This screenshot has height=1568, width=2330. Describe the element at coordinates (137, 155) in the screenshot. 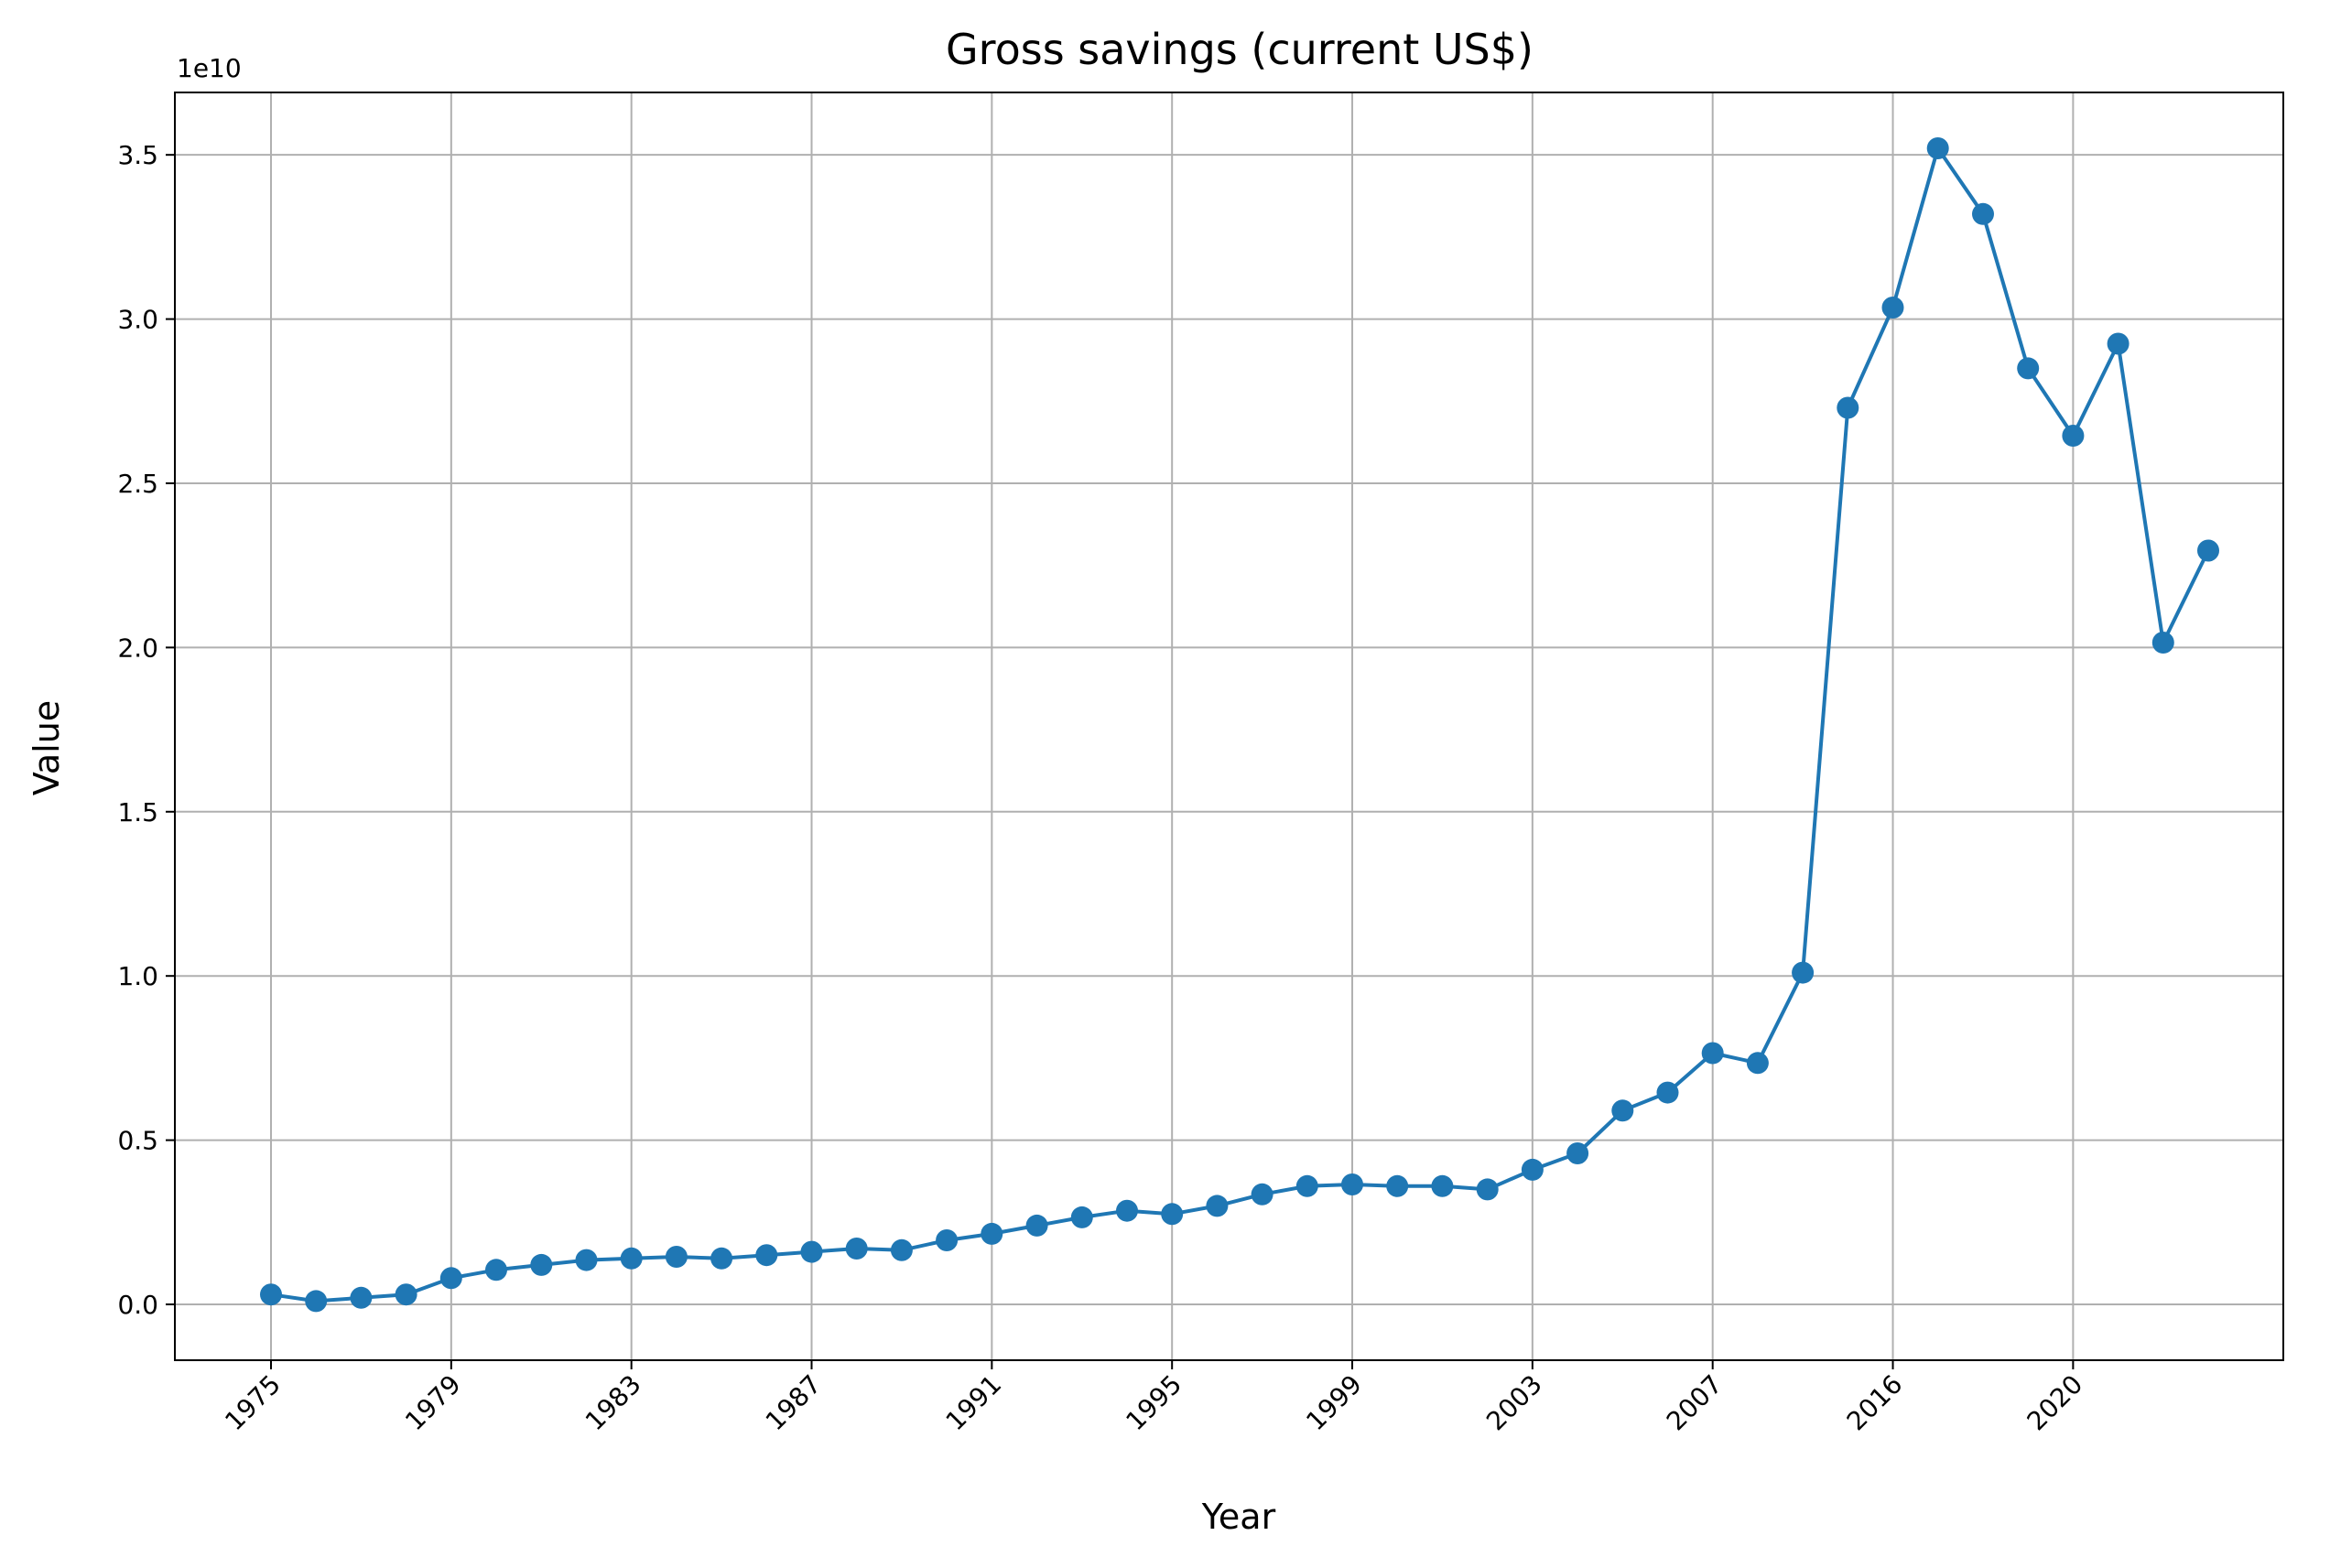

I see `y-tick-label: 3.5` at that location.